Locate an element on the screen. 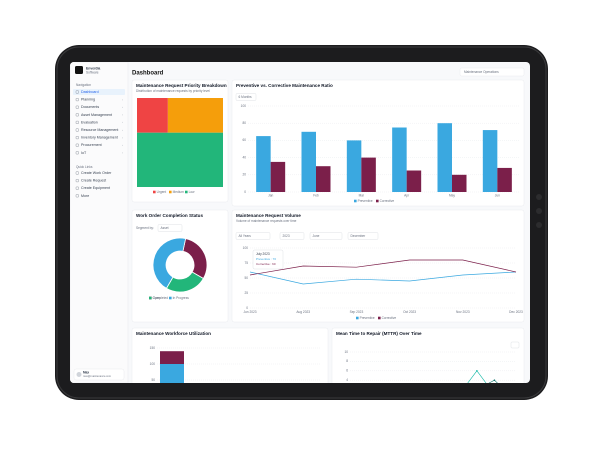 This screenshot has width=600, height=450. brand: Enverdia is located at coordinates (93, 68).